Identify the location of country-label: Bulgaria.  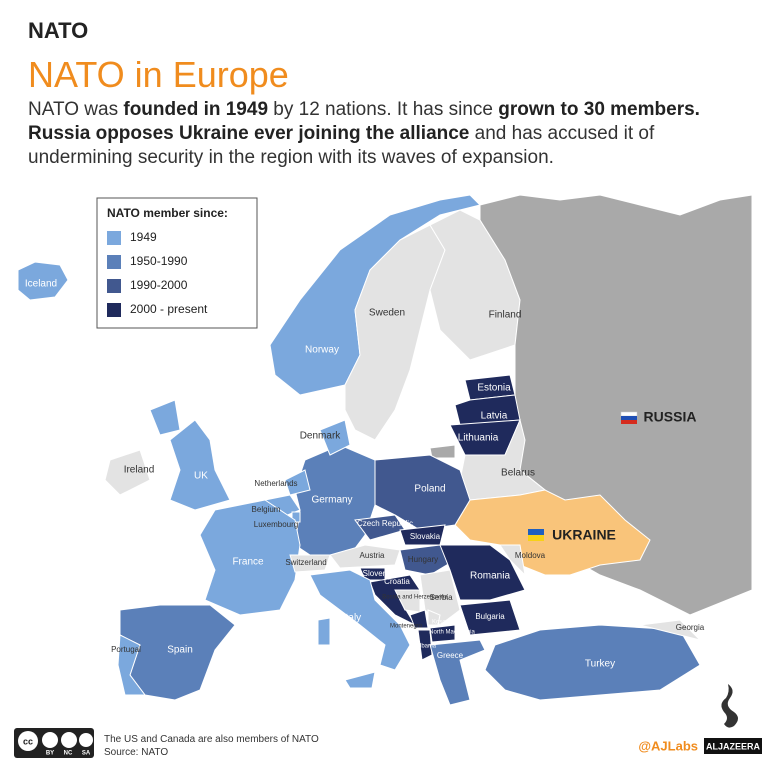
(490, 616).